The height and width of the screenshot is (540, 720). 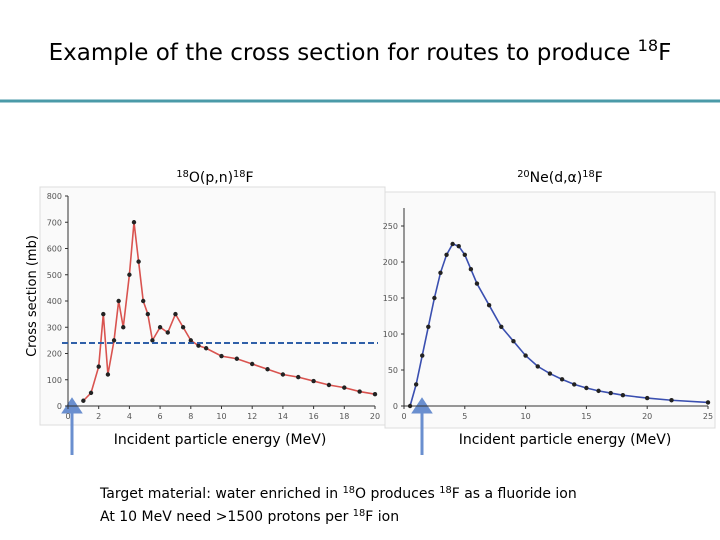 I want to click on chart-subtitle: 20Ne(d,α)18F, so click(x=560, y=178).